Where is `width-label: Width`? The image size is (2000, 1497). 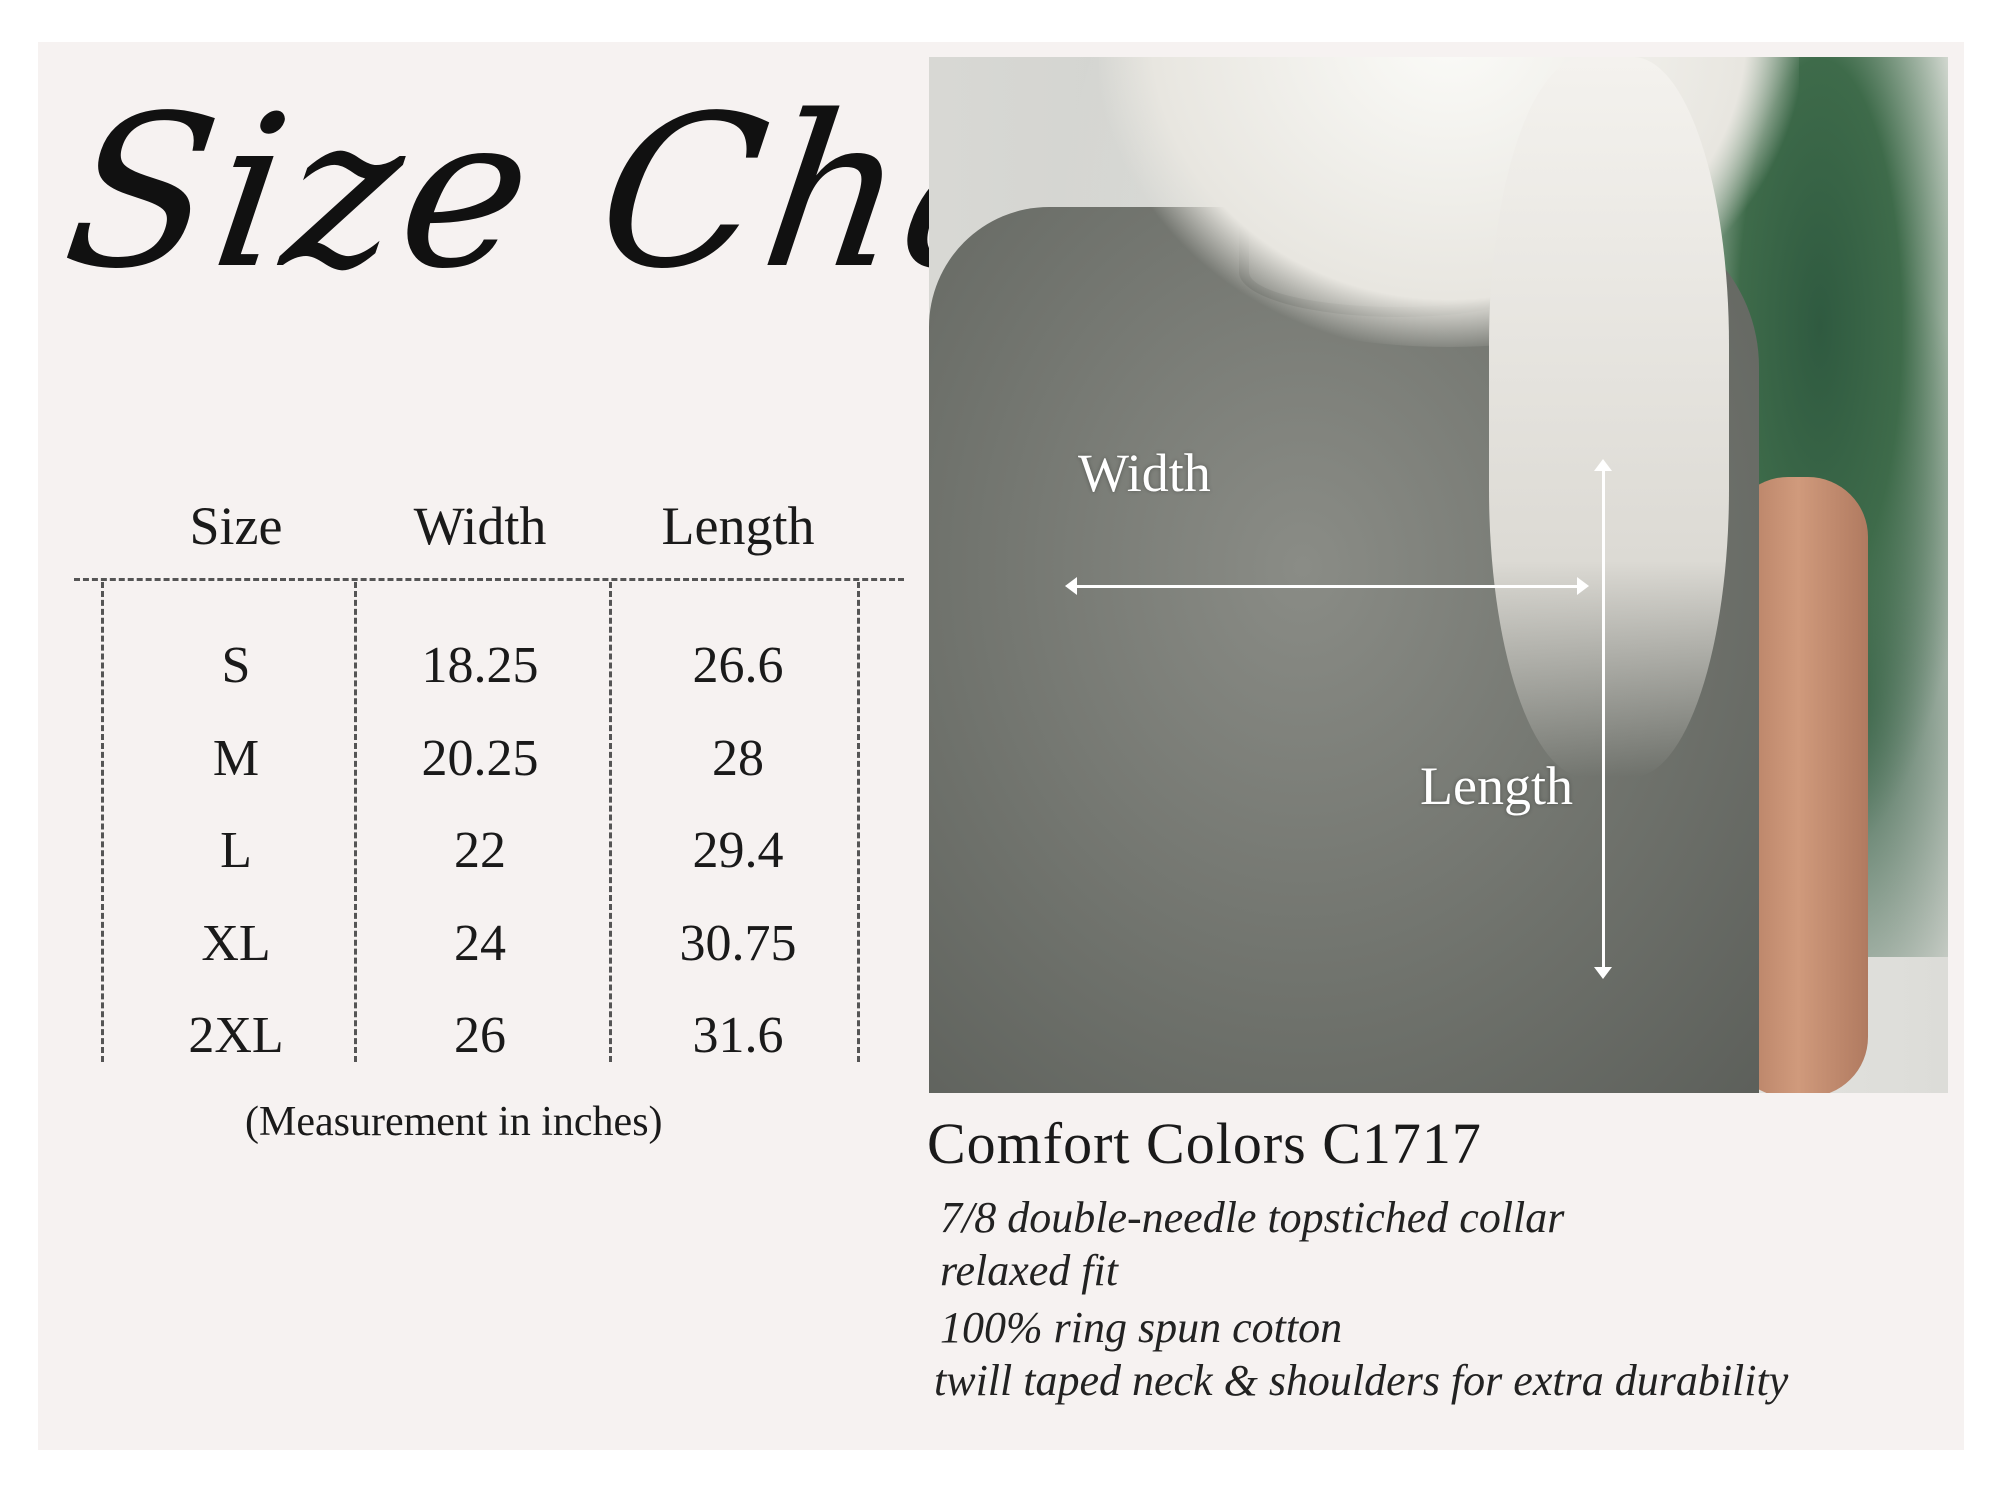
width-label: Width is located at coordinates (1144, 473).